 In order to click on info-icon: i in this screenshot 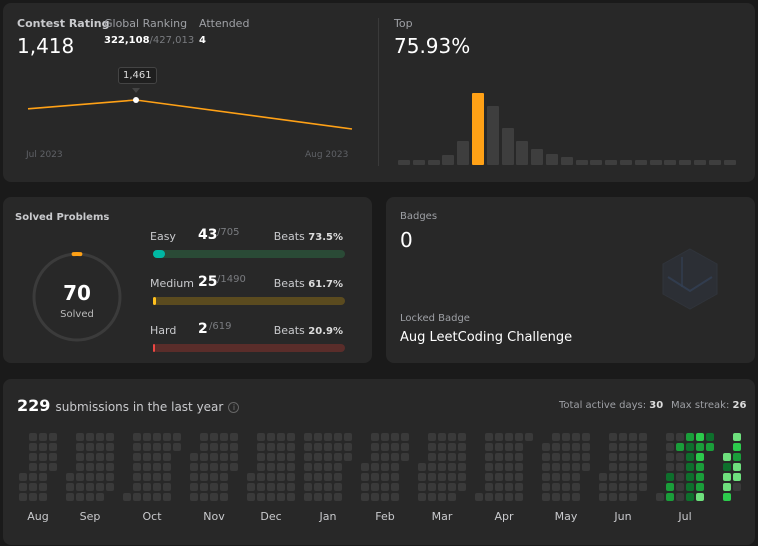, I will do `click(234, 407)`.